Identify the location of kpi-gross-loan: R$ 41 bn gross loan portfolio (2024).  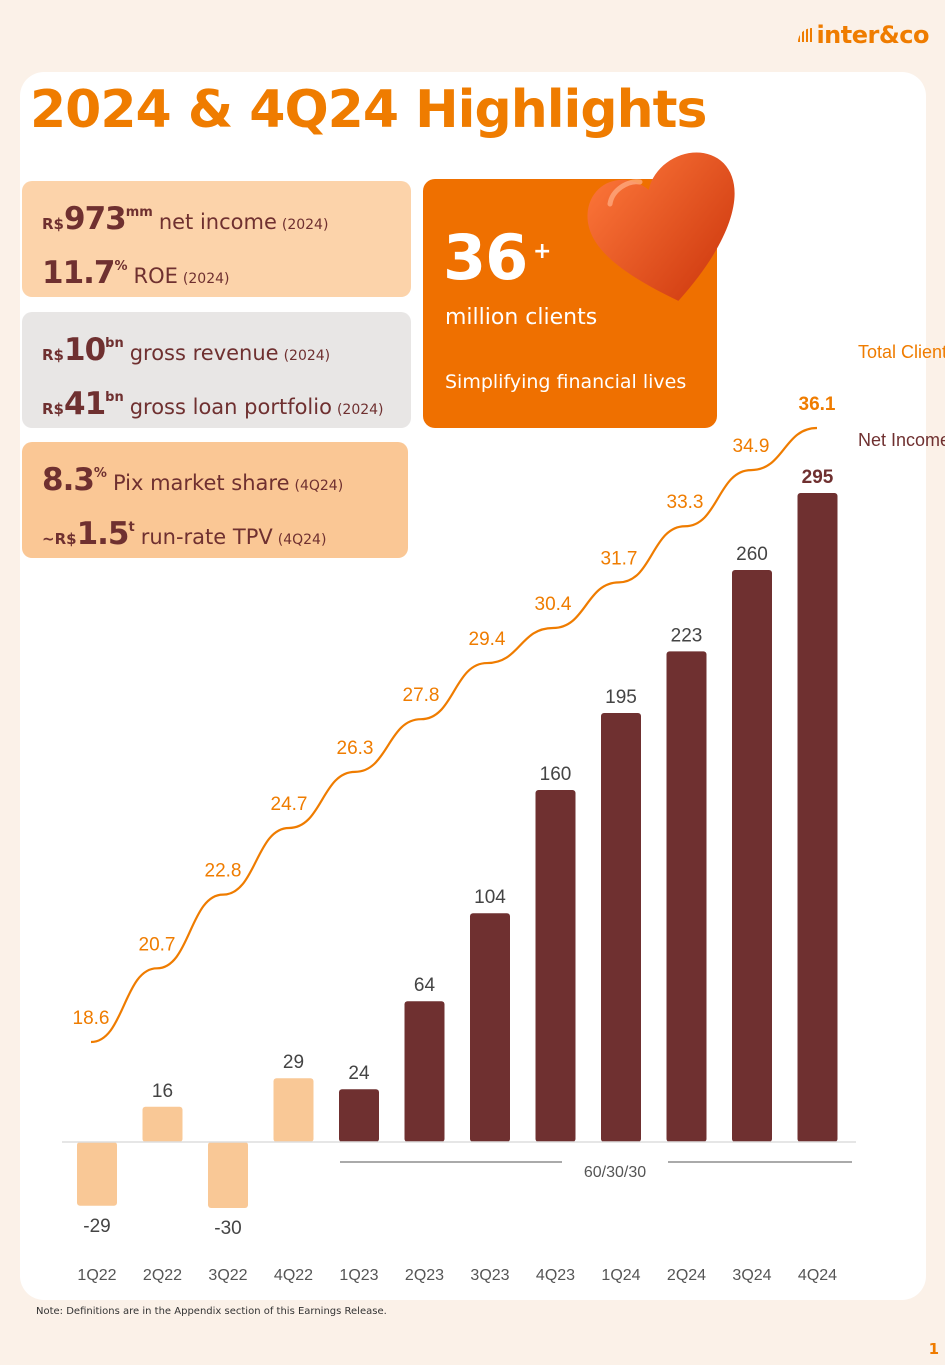
(213, 404).